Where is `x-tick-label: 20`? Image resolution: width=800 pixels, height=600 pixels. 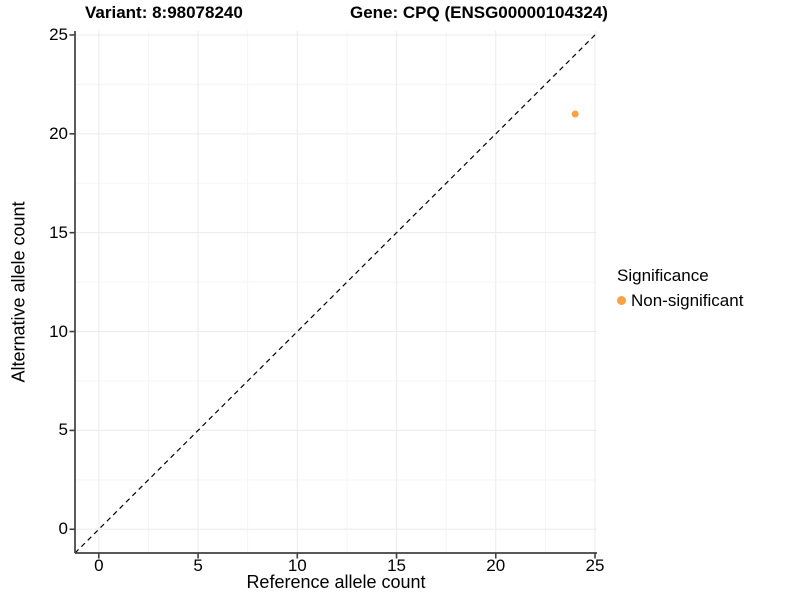
x-tick-label: 20 is located at coordinates (496, 565).